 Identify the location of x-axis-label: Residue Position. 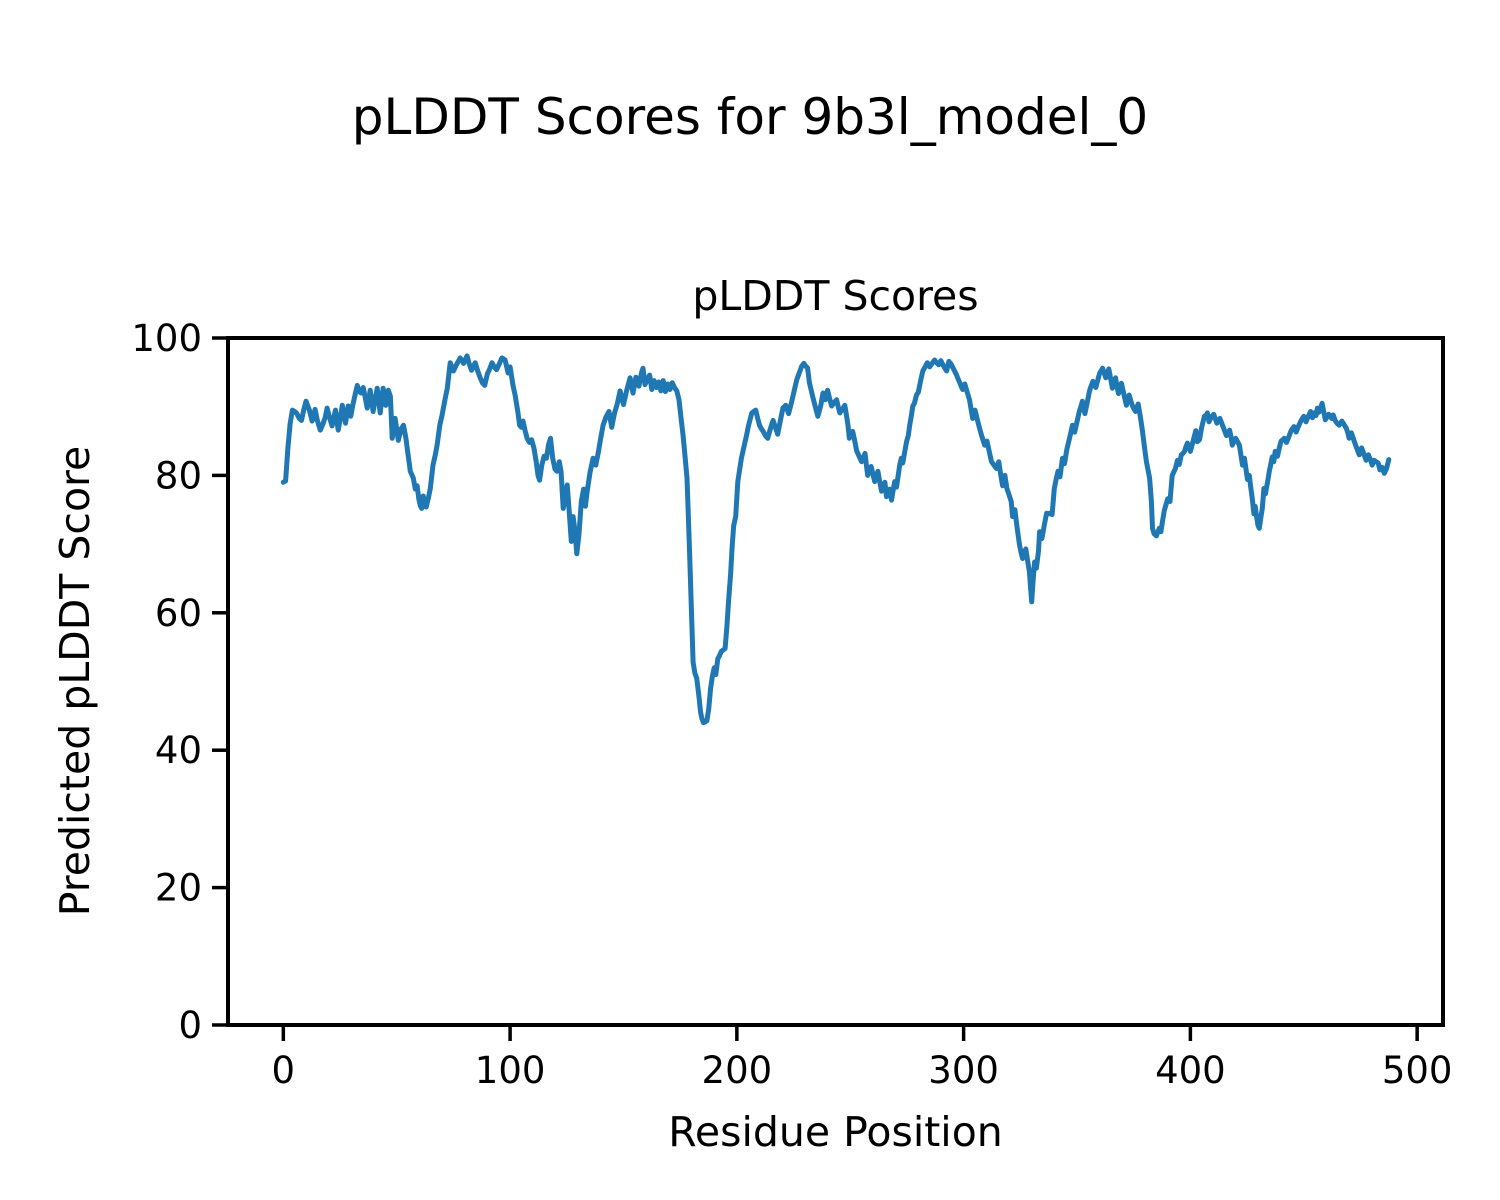
(835, 1132).